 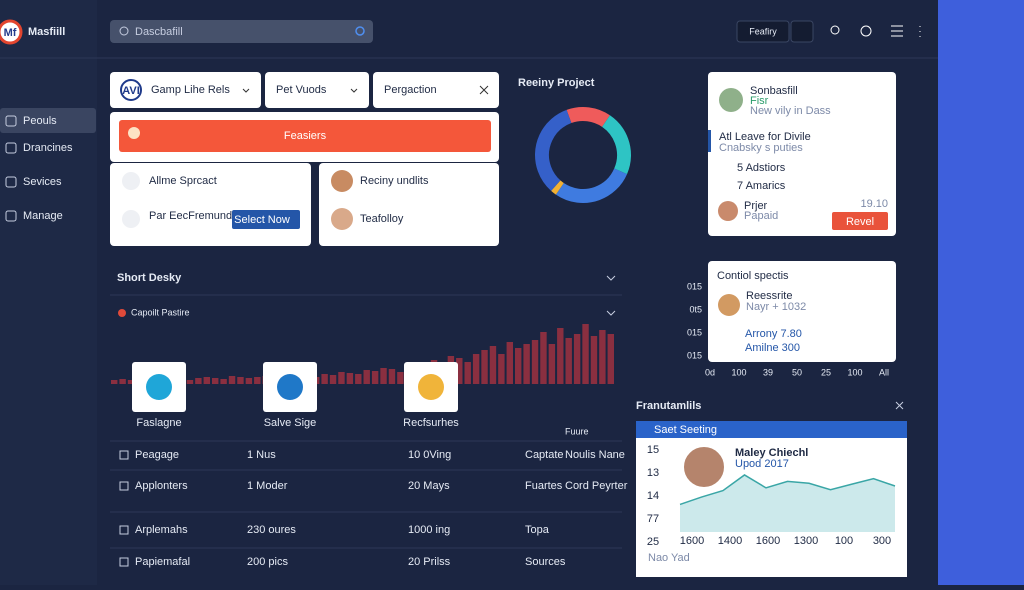 What do you see at coordinates (884, 372) in the screenshot?
I see `x-label: All` at bounding box center [884, 372].